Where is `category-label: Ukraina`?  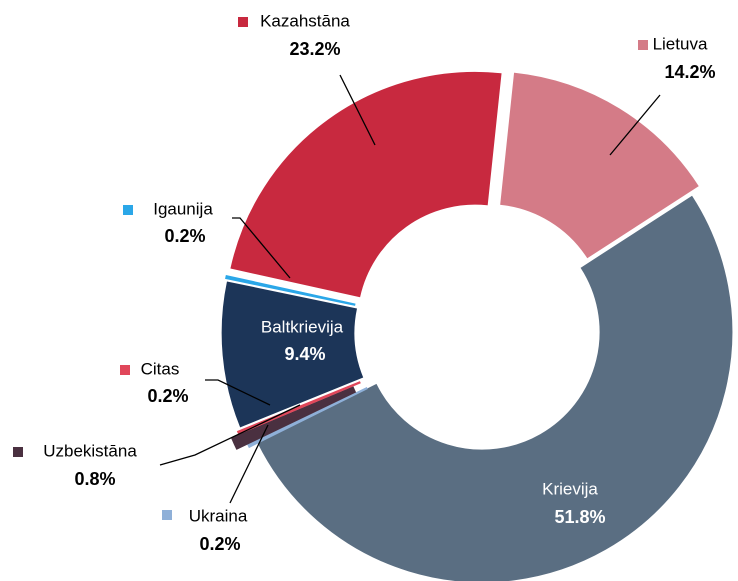
category-label: Ukraina is located at coordinates (218, 515).